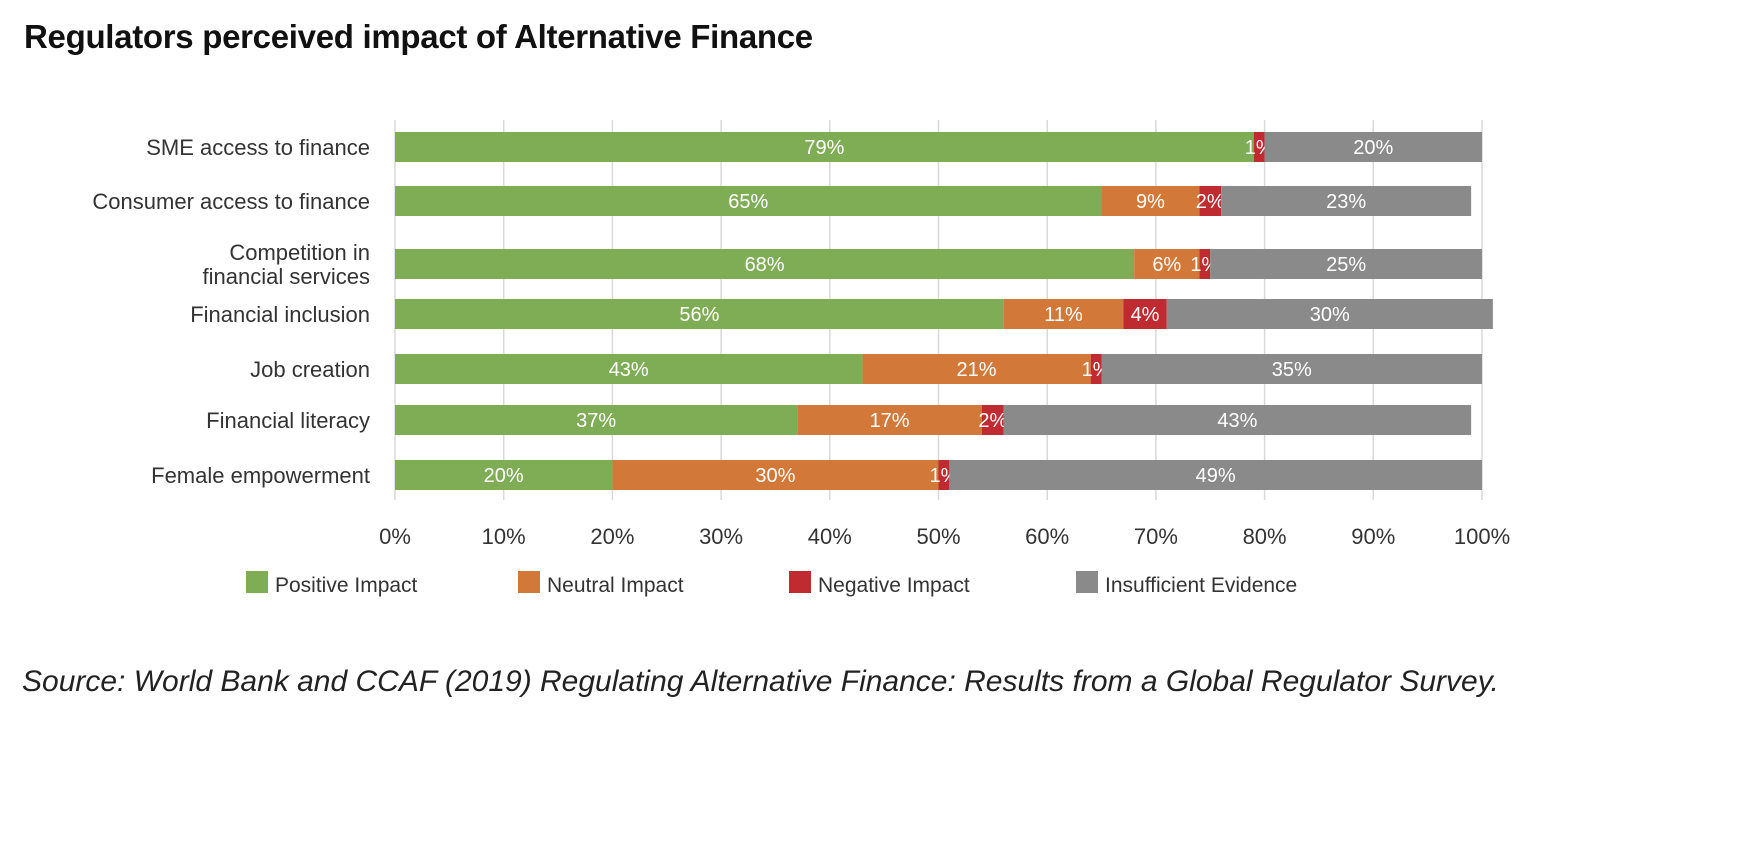 The image size is (1752, 848). I want to click on data-label: 4%, so click(1145, 315).